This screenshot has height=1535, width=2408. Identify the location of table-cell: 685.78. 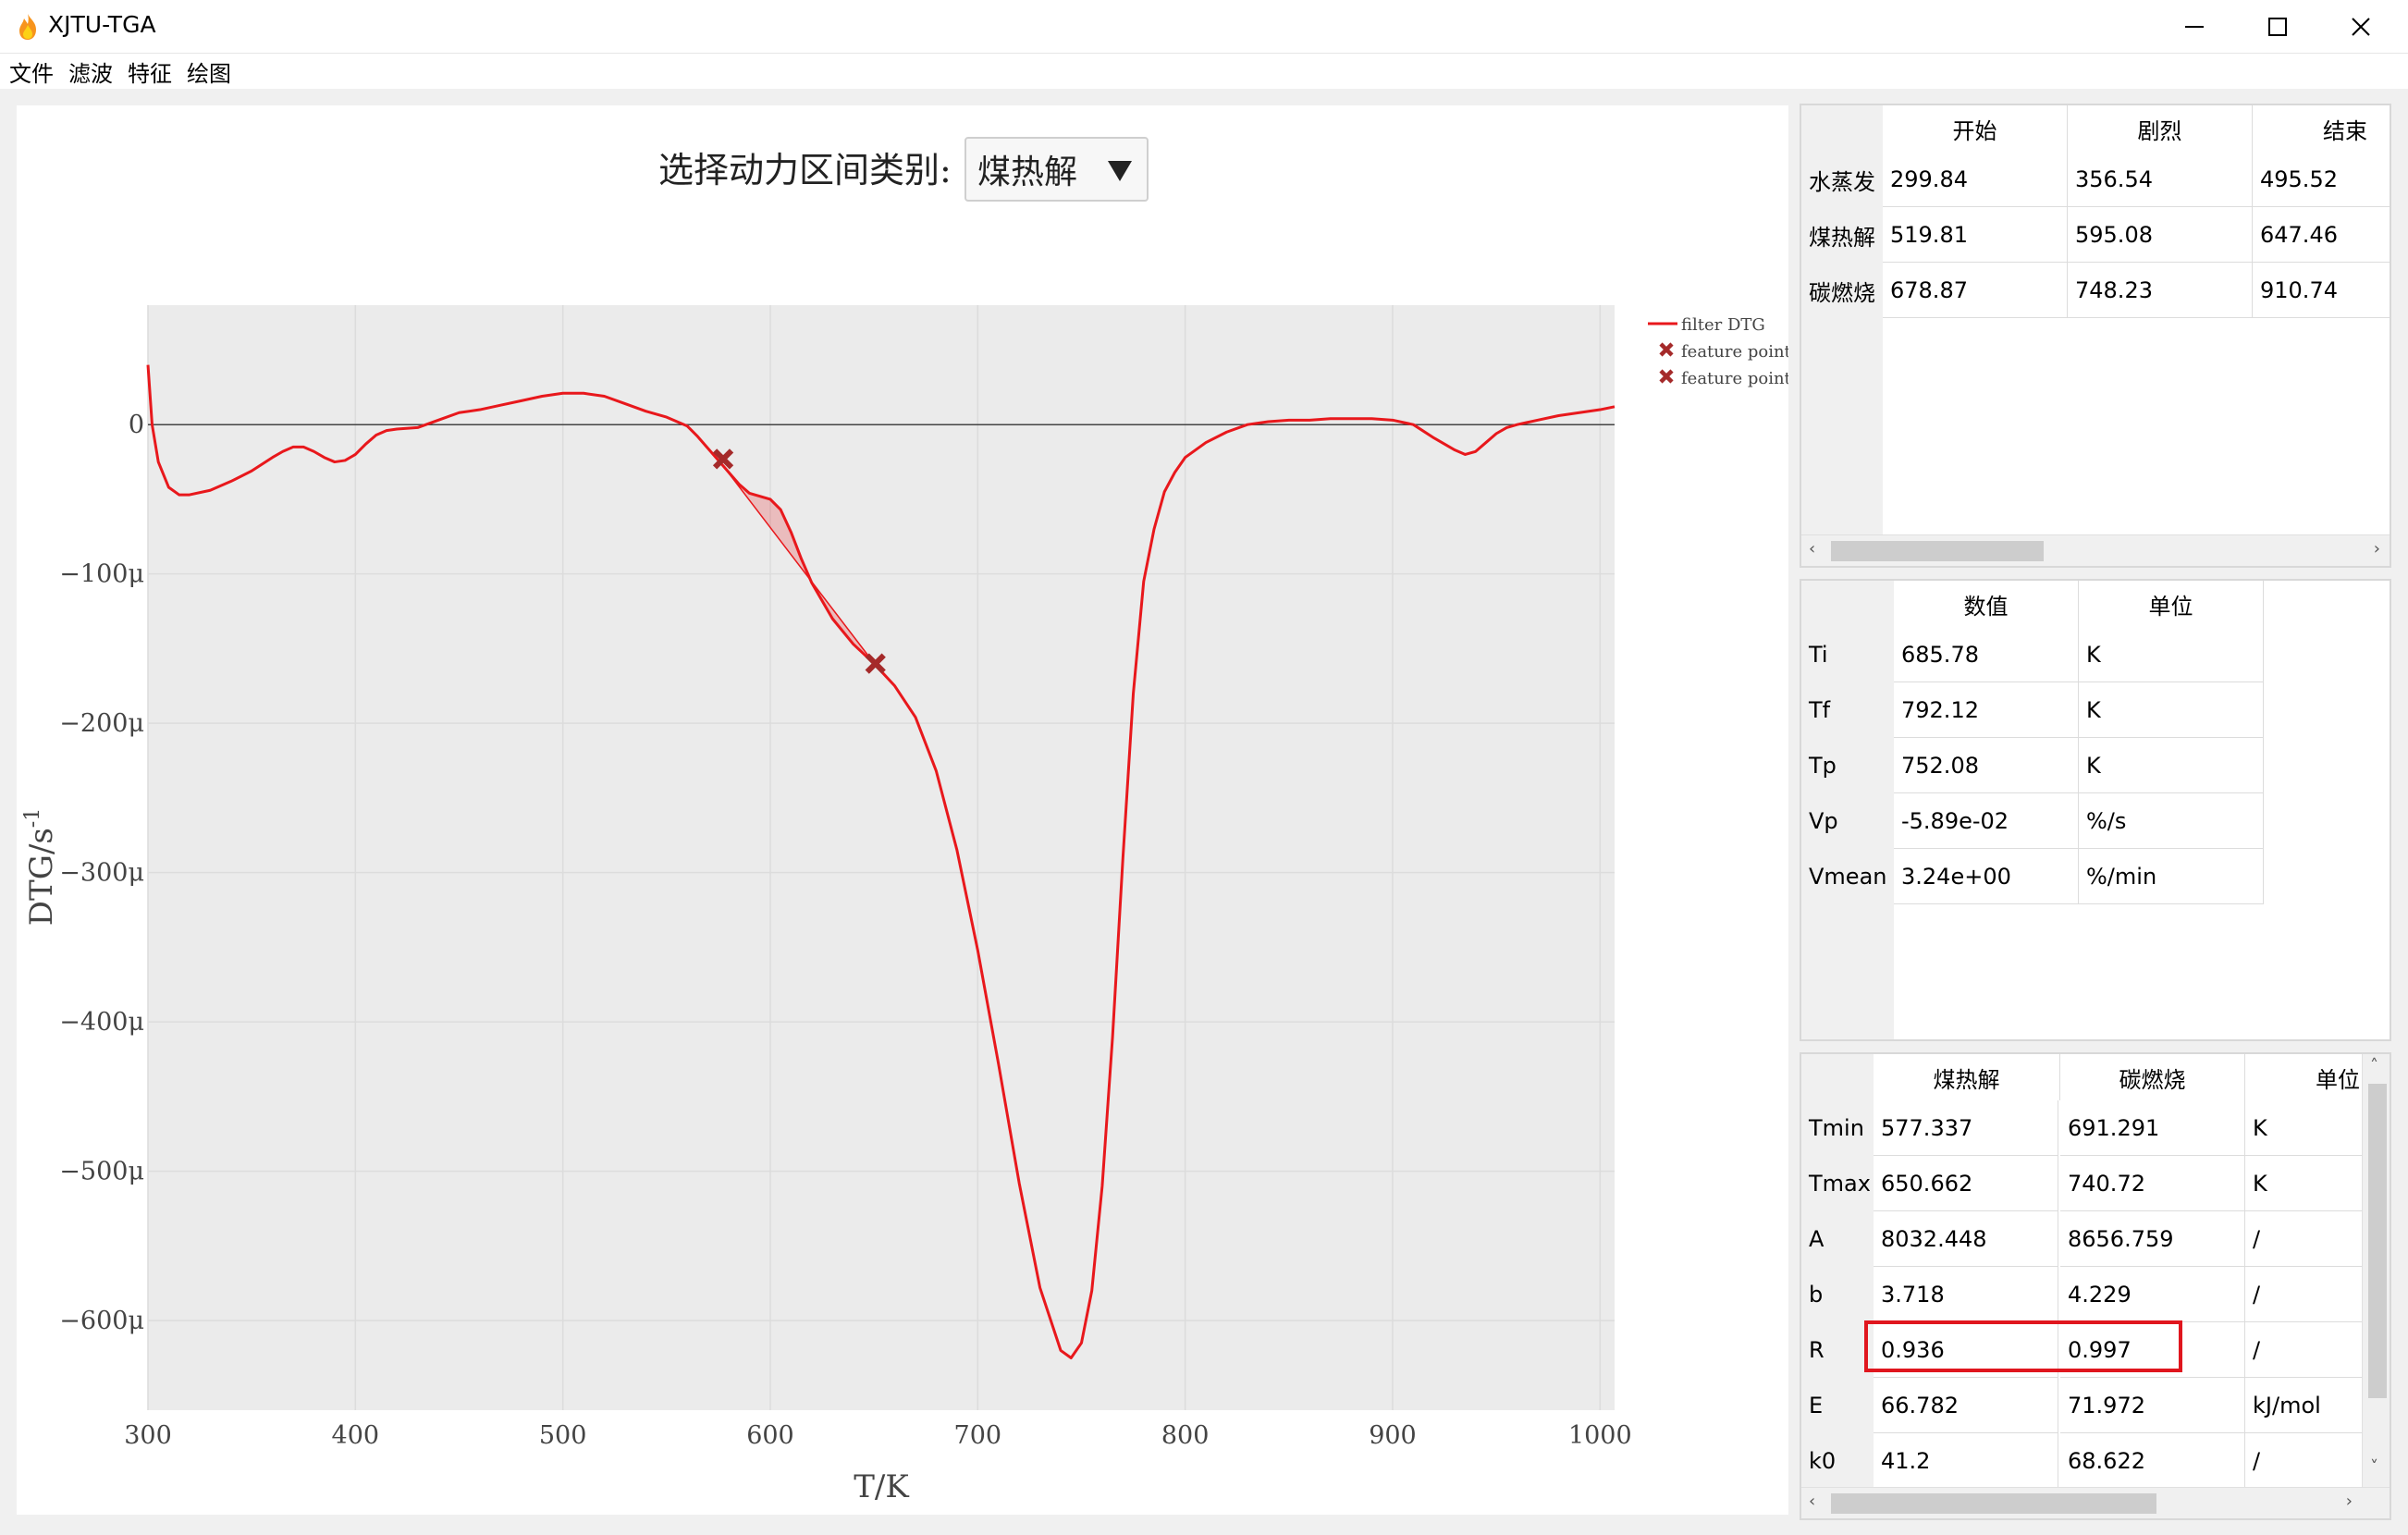
(1986, 654).